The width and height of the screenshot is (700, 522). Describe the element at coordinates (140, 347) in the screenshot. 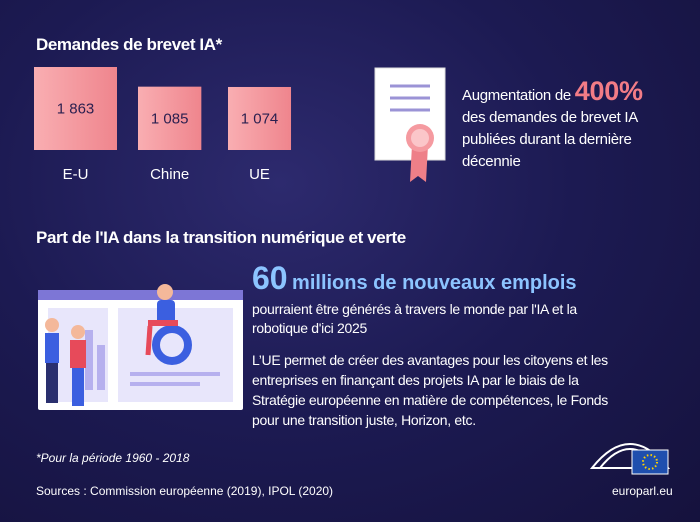

I see `illustration` at that location.